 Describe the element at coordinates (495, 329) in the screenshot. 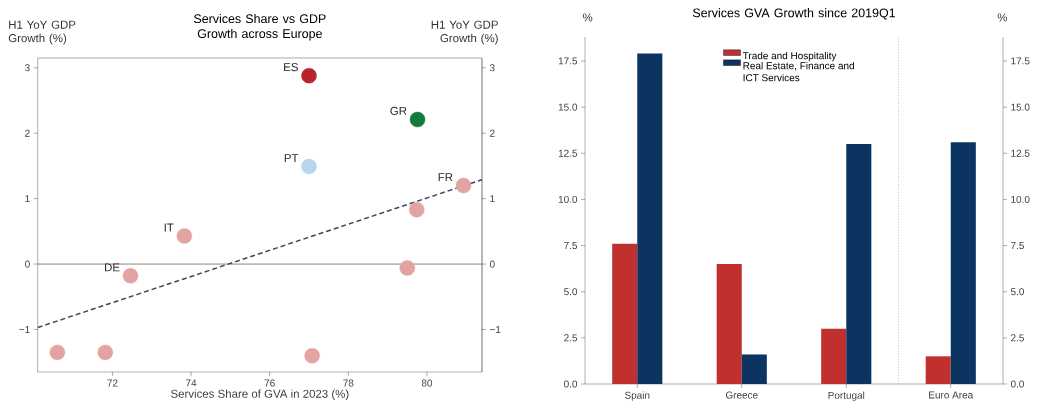

I see `y2-tick-label: −1` at that location.